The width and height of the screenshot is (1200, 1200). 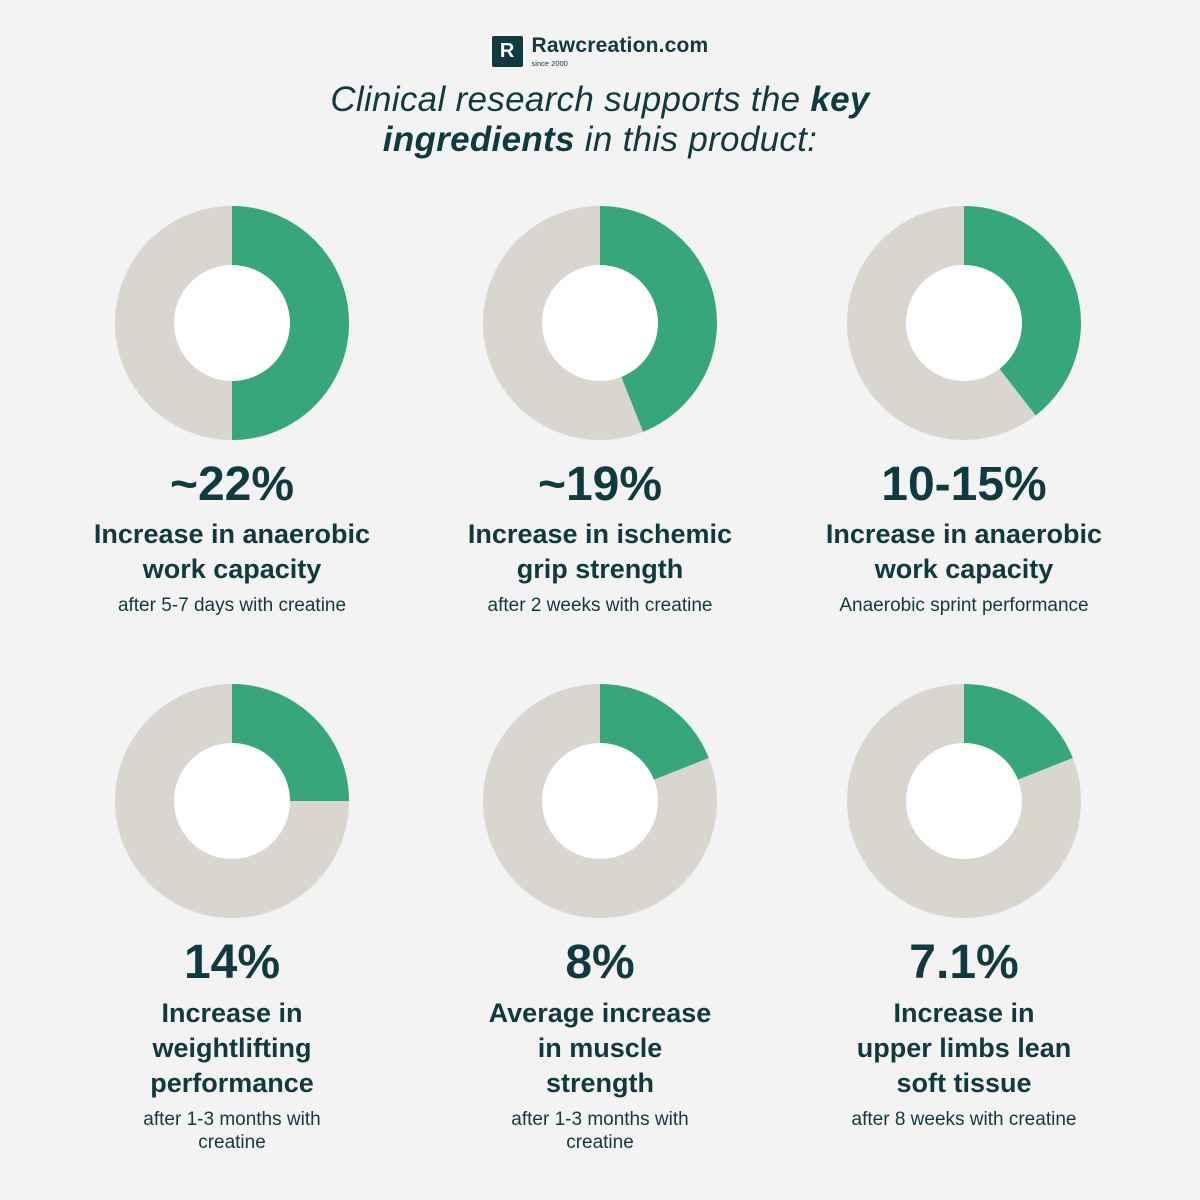 I want to click on stat-description-line: strength, so click(x=600, y=1083).